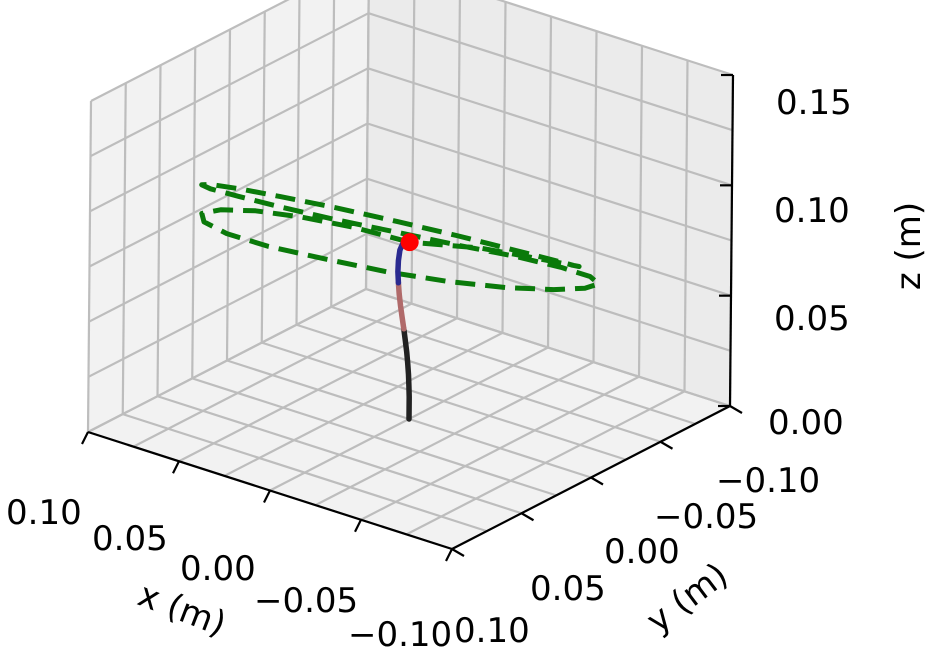  Describe the element at coordinates (44, 513) in the screenshot. I see `x-tick-label: 0.10` at that location.